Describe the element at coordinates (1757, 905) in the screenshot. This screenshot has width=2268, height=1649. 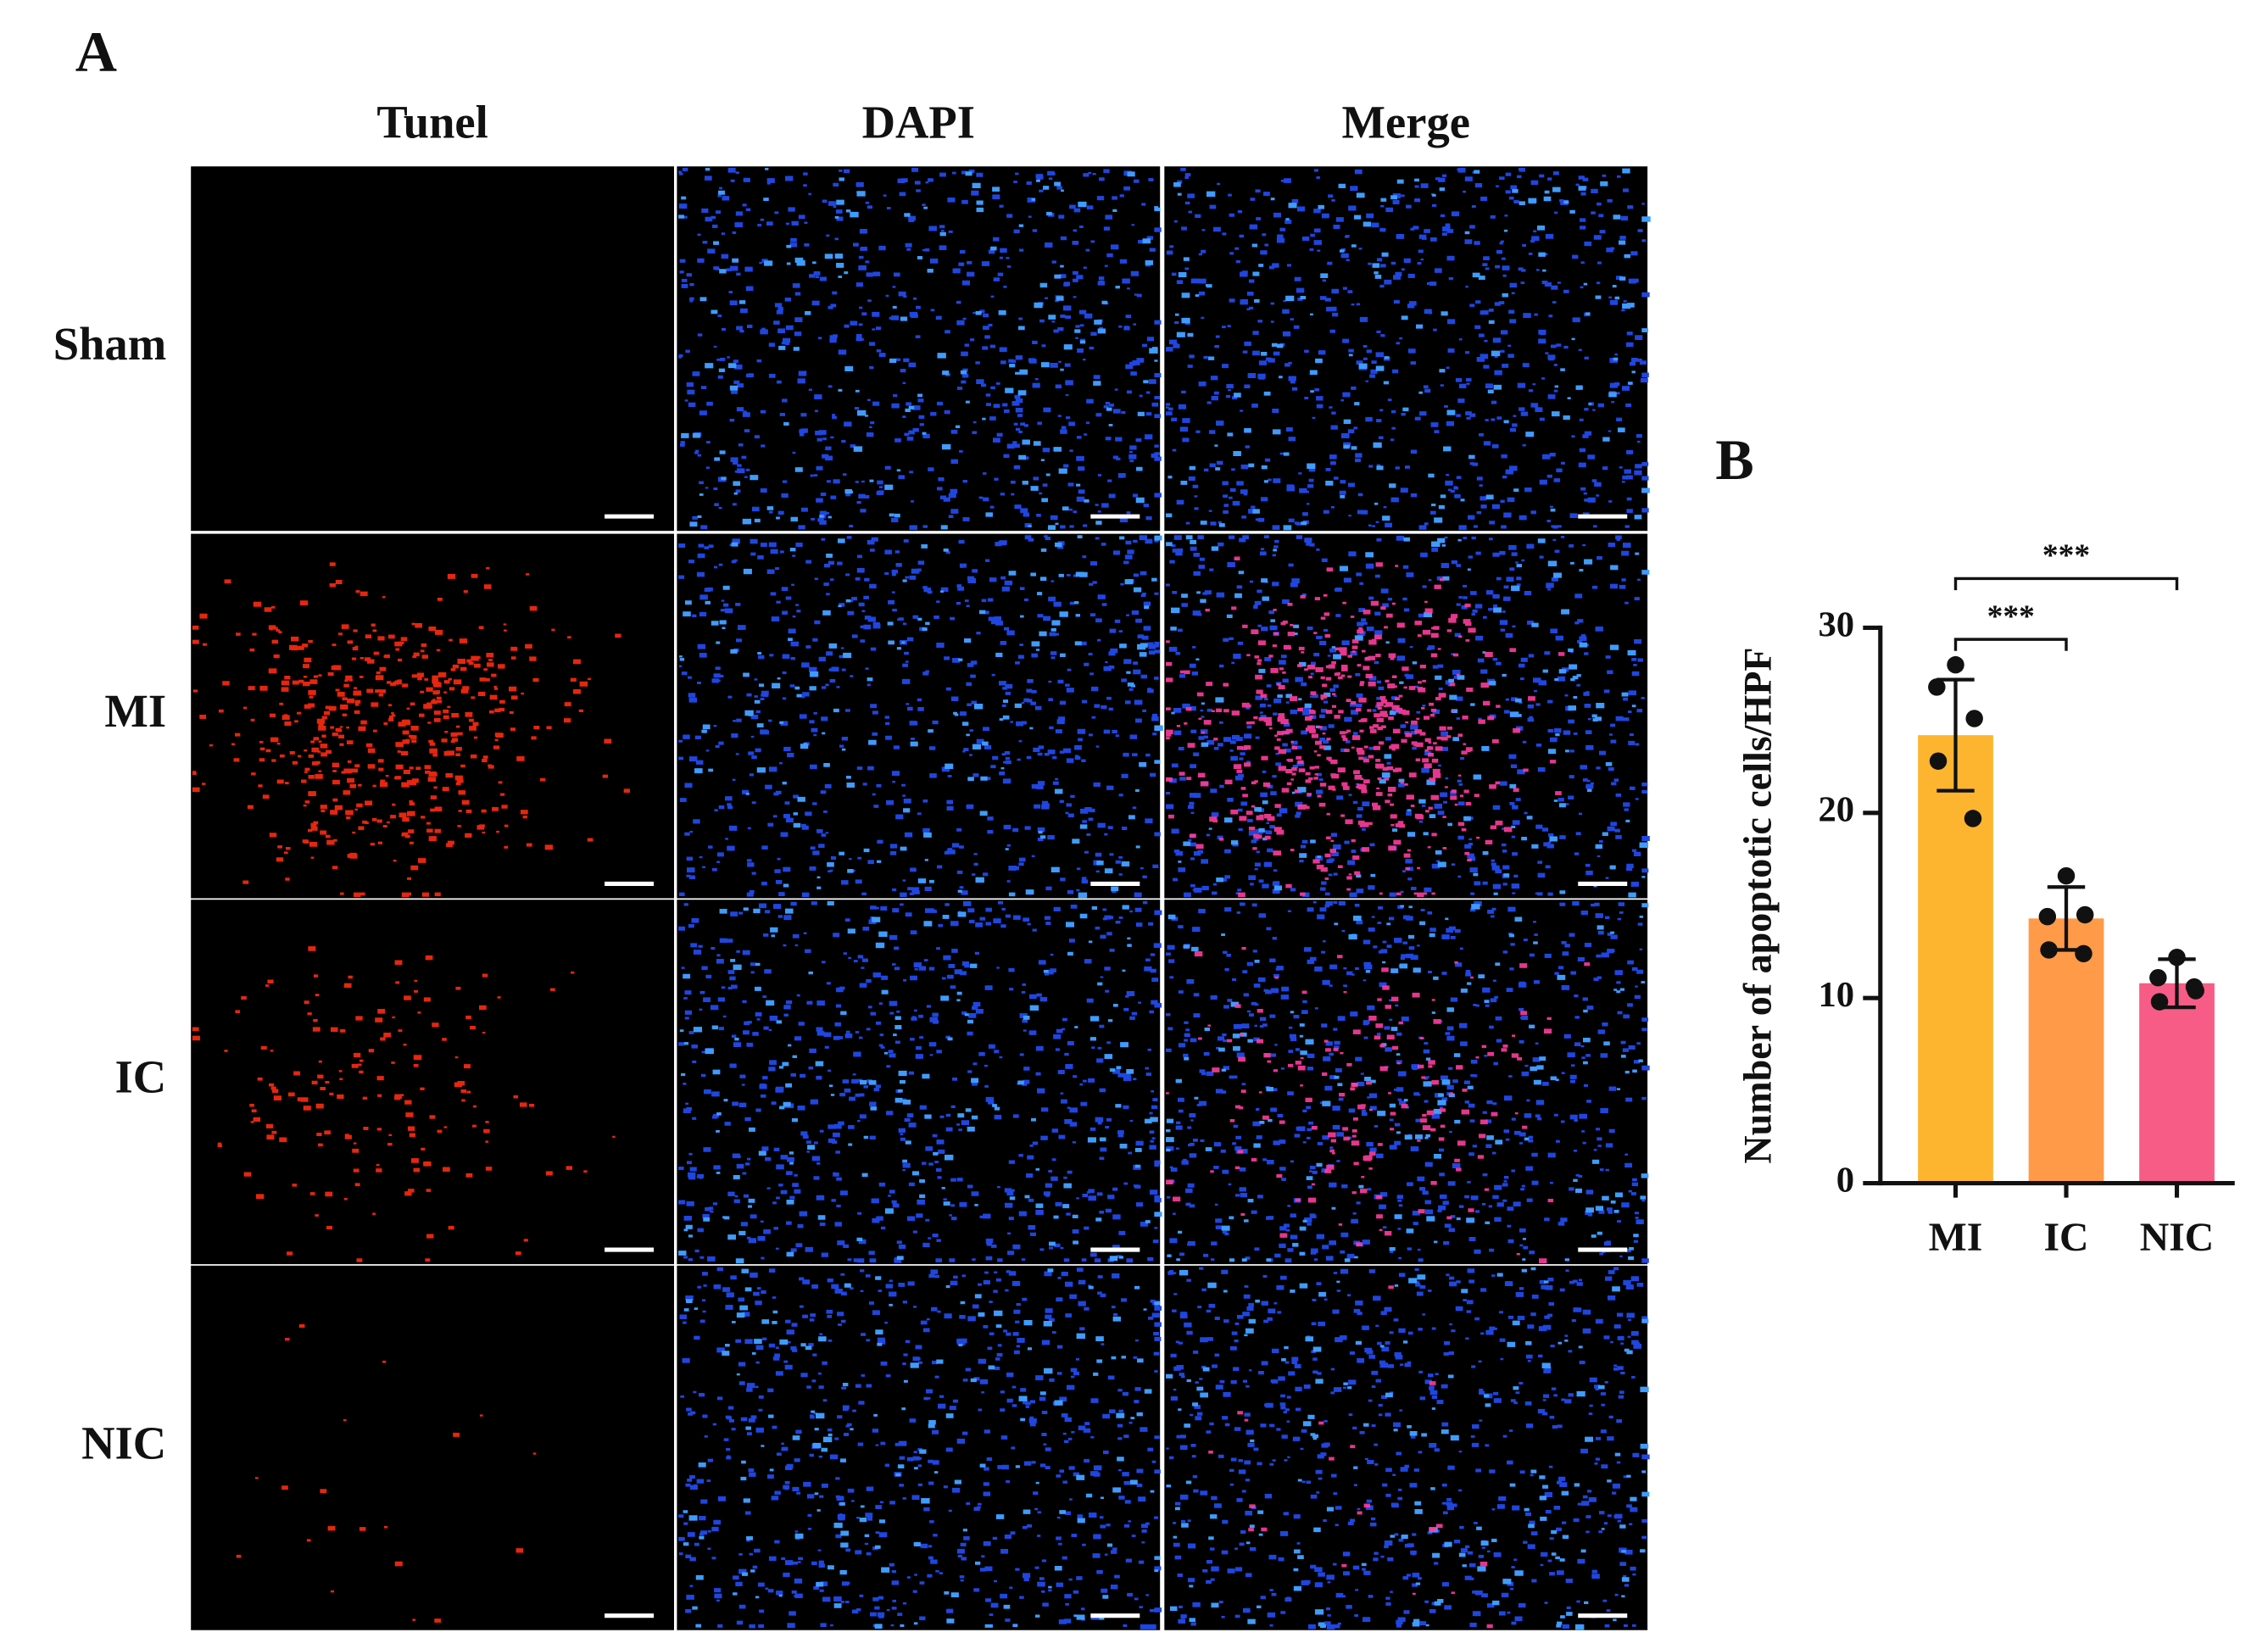
I see `y-axis-label: Number of apoptotic cells/HPF` at that location.